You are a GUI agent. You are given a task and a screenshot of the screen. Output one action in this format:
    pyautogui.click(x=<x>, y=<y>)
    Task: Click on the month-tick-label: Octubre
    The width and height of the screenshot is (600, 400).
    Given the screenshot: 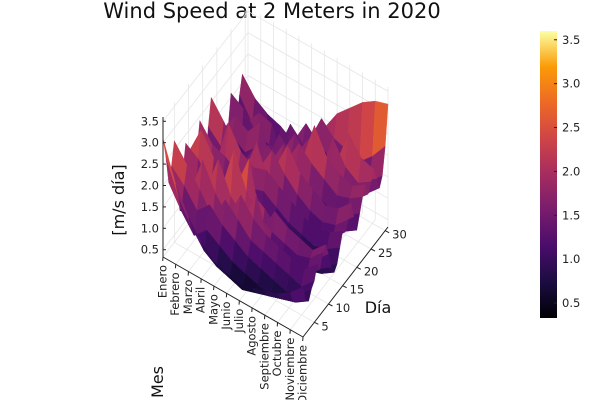 What is the action you would take?
    pyautogui.click(x=277, y=354)
    